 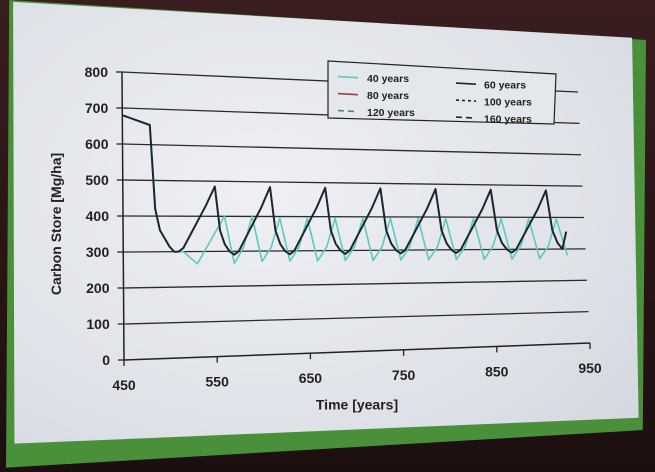 What do you see at coordinates (590, 368) in the screenshot?
I see `x-tick-label: 950` at bounding box center [590, 368].